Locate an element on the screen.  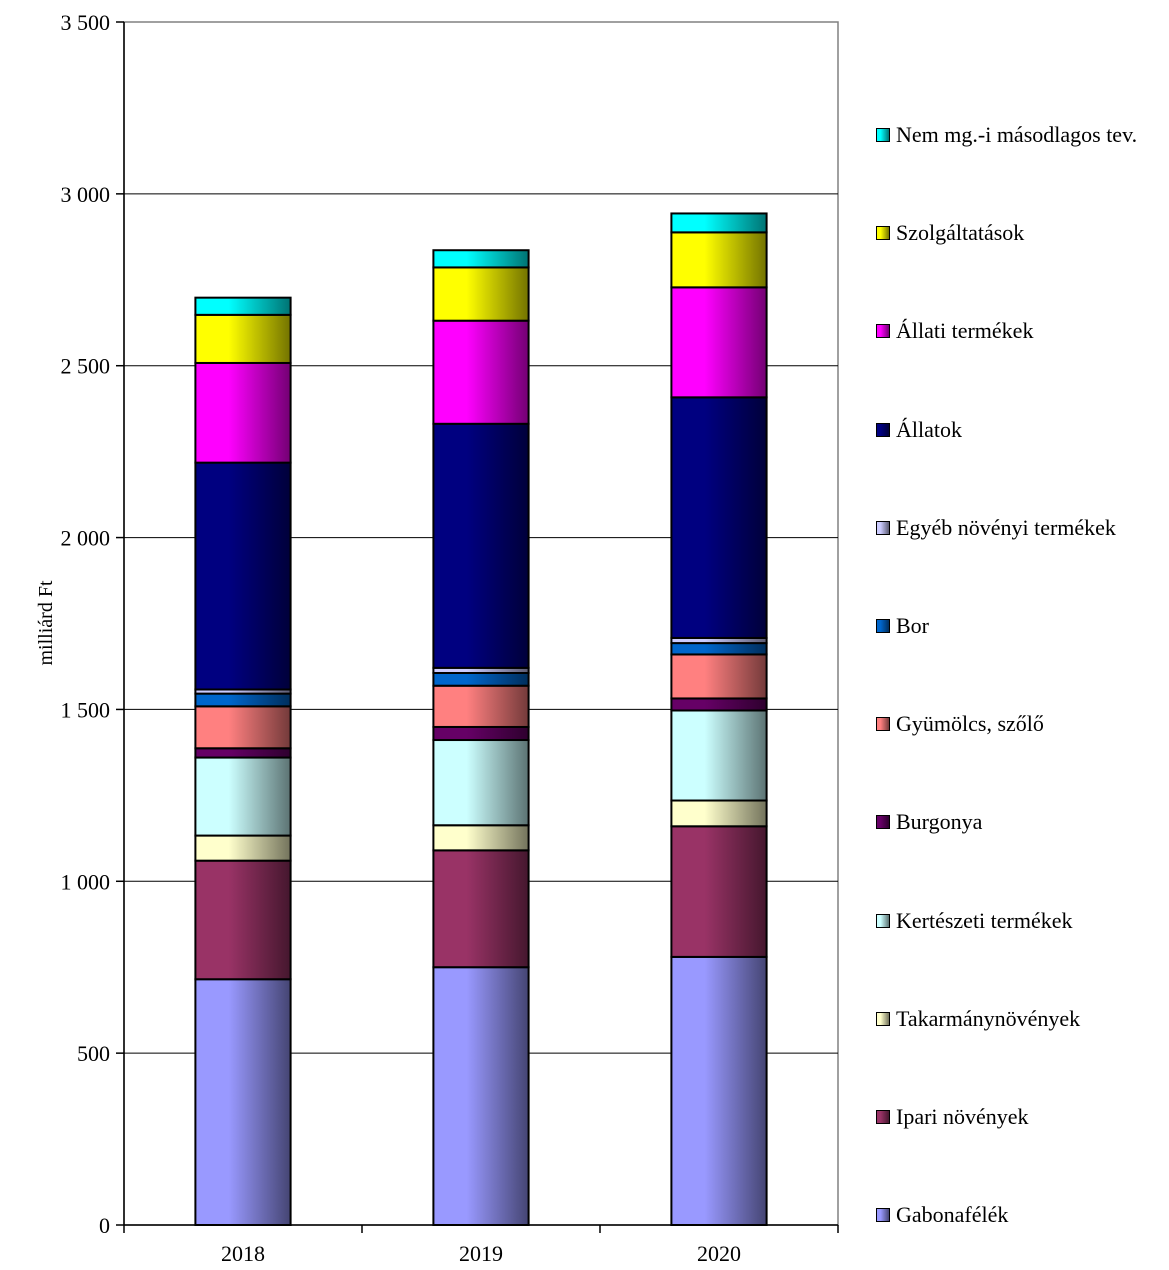
legend-item-szolgaltatasok: Szolgáltatások is located at coordinates (1021, 233).